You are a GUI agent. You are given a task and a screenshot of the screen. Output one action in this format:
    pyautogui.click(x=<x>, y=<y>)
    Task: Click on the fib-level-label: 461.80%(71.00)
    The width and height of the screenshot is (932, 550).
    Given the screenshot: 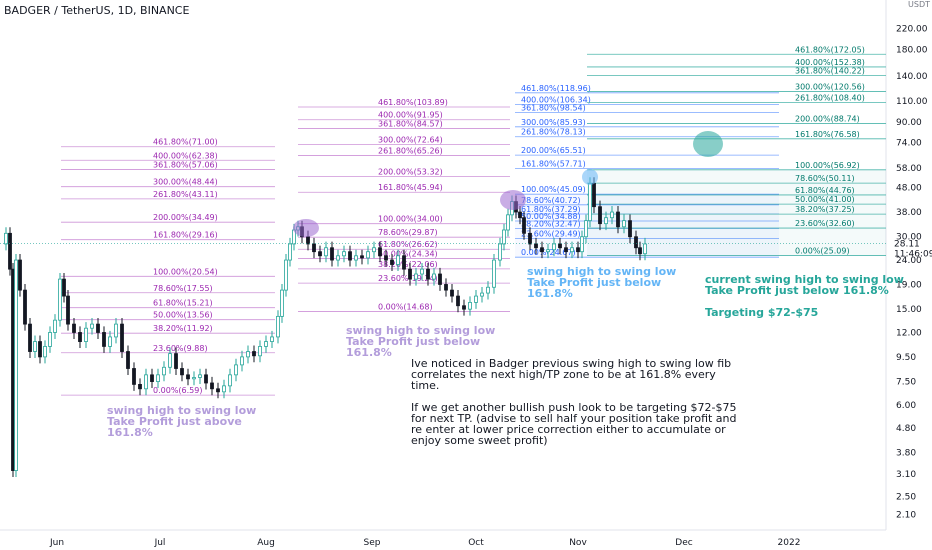 What is the action you would take?
    pyautogui.click(x=185, y=142)
    